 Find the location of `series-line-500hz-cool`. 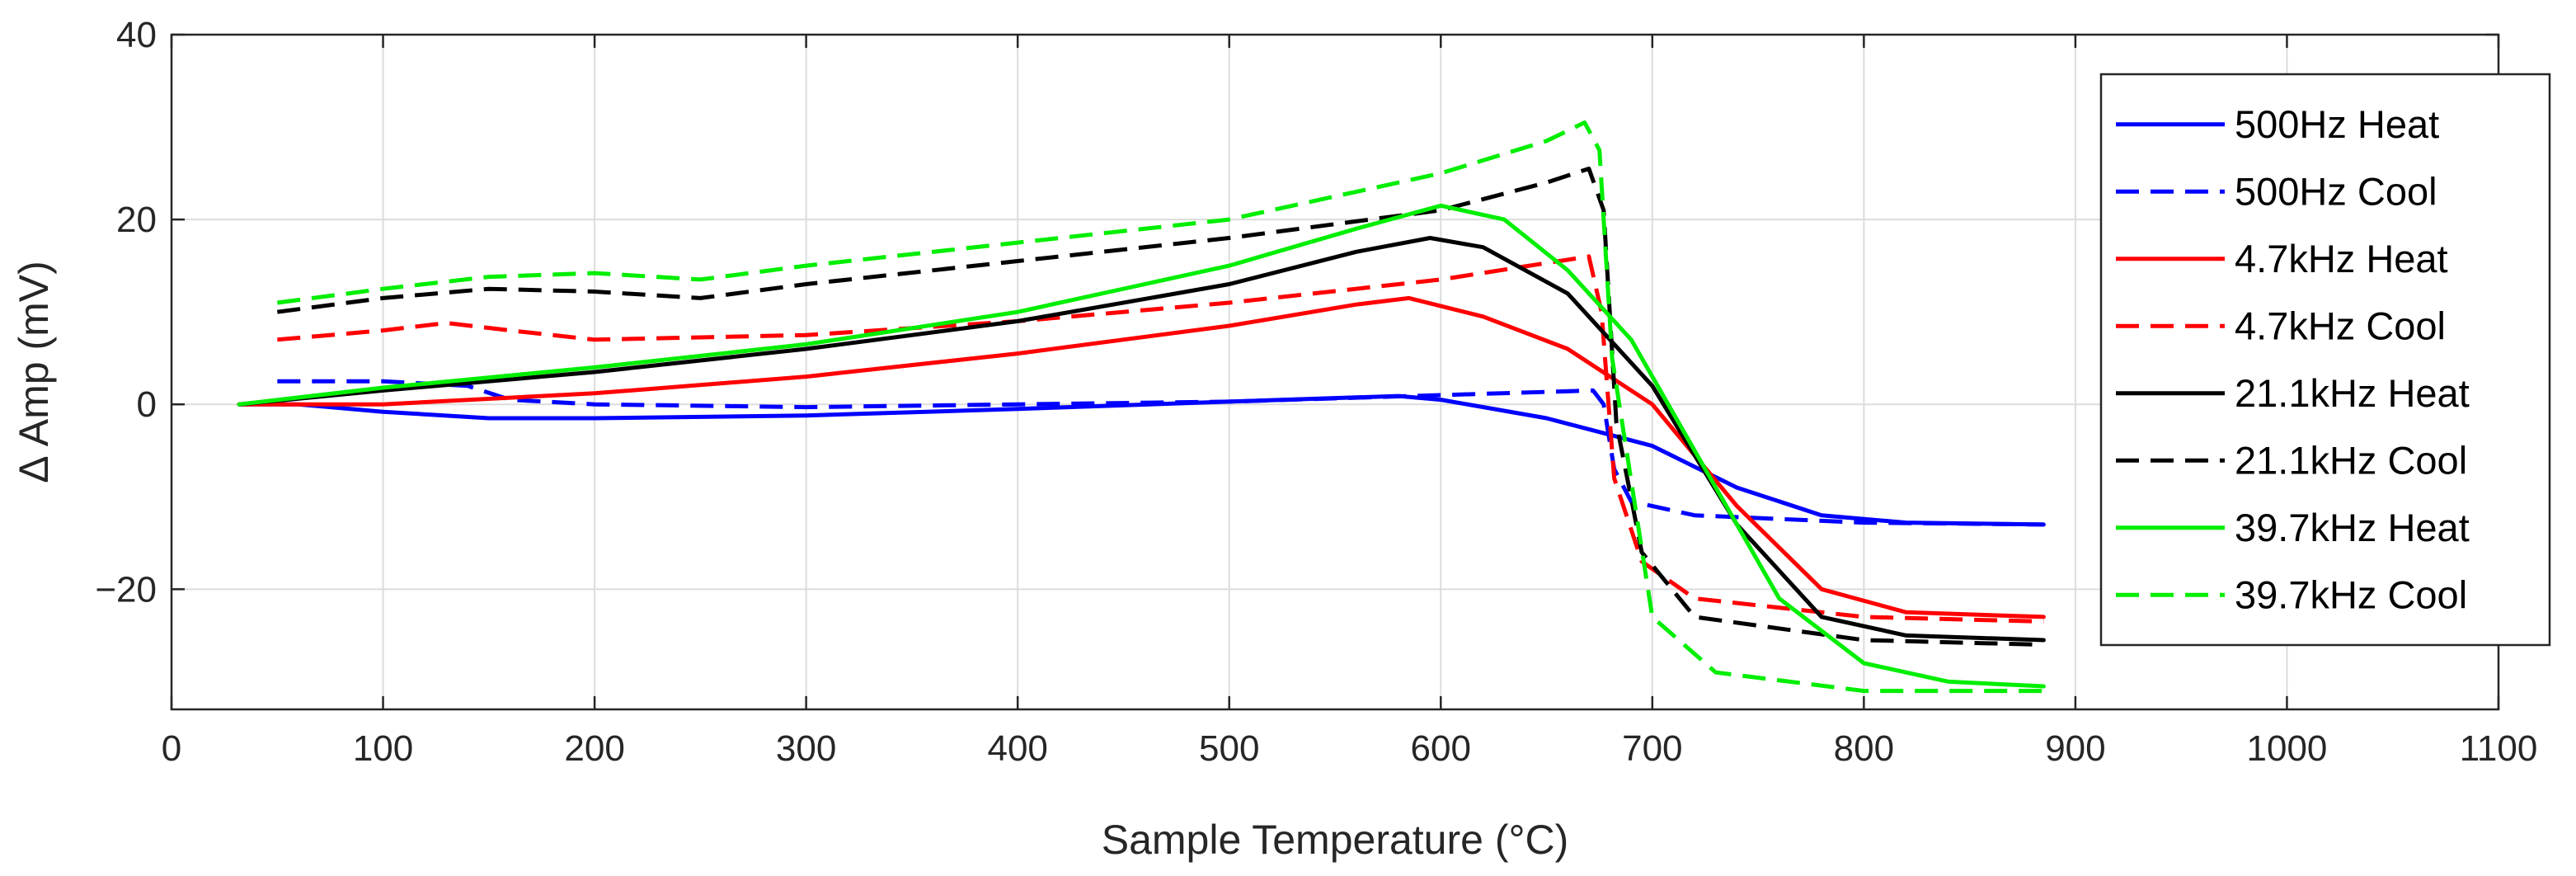

series-line-500hz-cool is located at coordinates (1160, 453).